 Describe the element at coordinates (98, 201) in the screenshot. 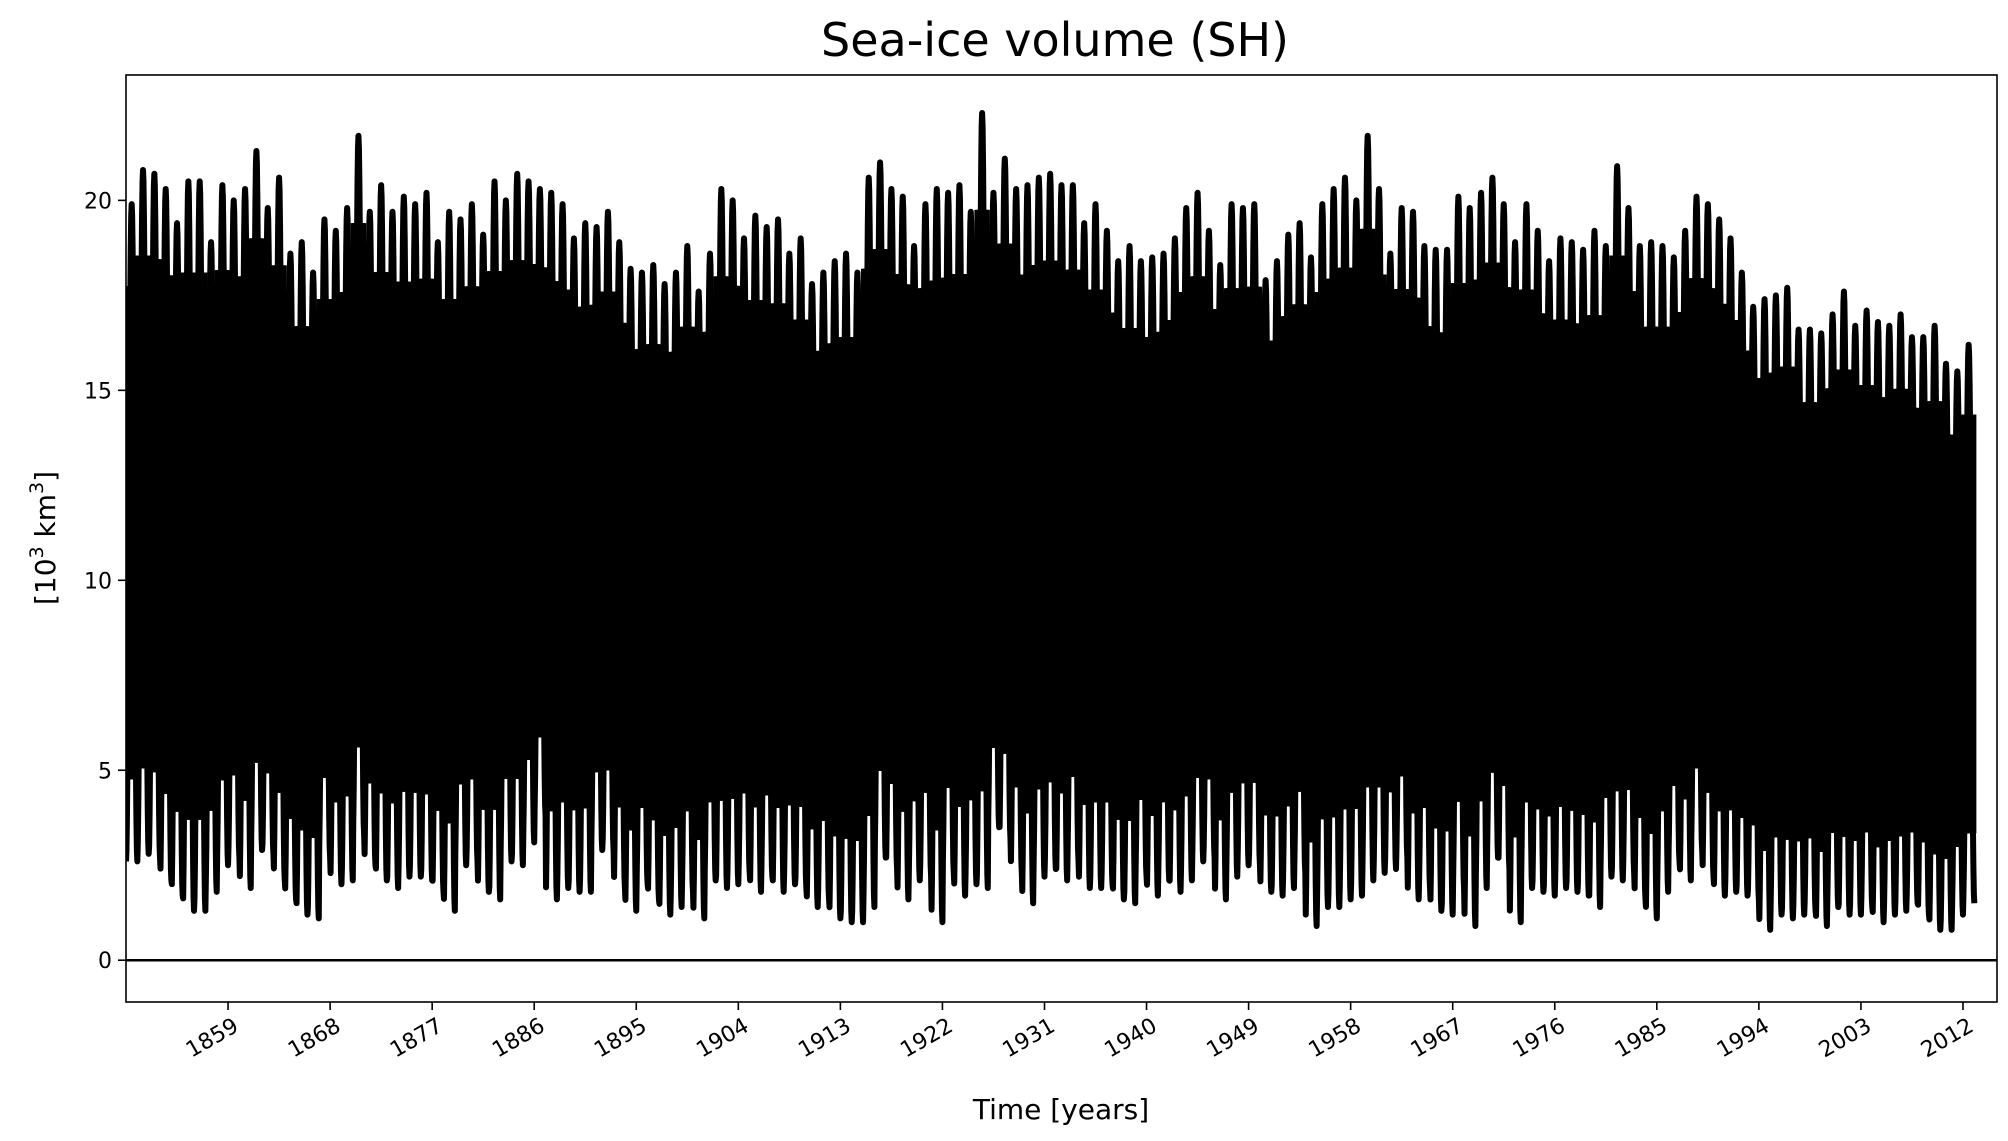

I see `y-tick-label: 20` at that location.